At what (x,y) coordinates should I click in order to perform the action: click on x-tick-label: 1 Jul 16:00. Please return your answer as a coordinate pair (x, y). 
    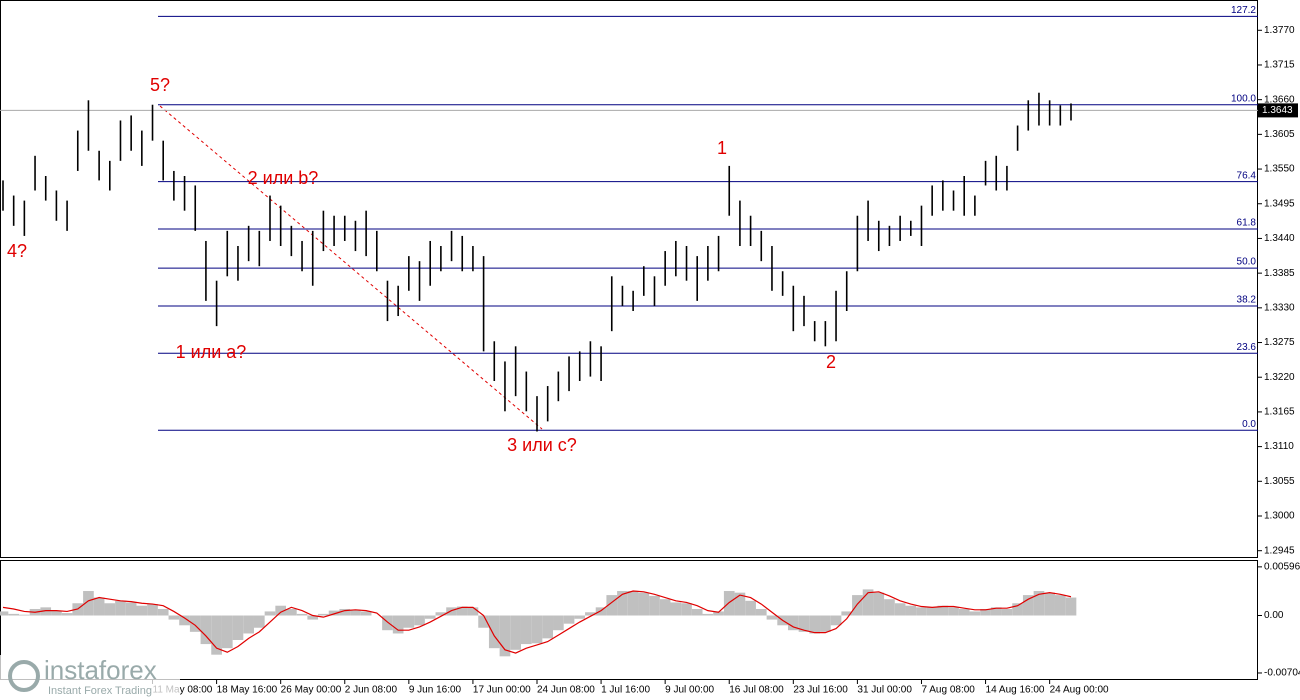
    Looking at the image, I should click on (625, 690).